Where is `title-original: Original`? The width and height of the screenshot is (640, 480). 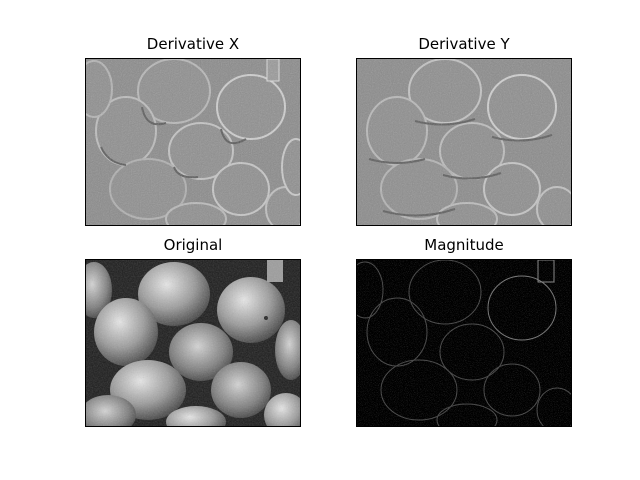 title-original: Original is located at coordinates (193, 245).